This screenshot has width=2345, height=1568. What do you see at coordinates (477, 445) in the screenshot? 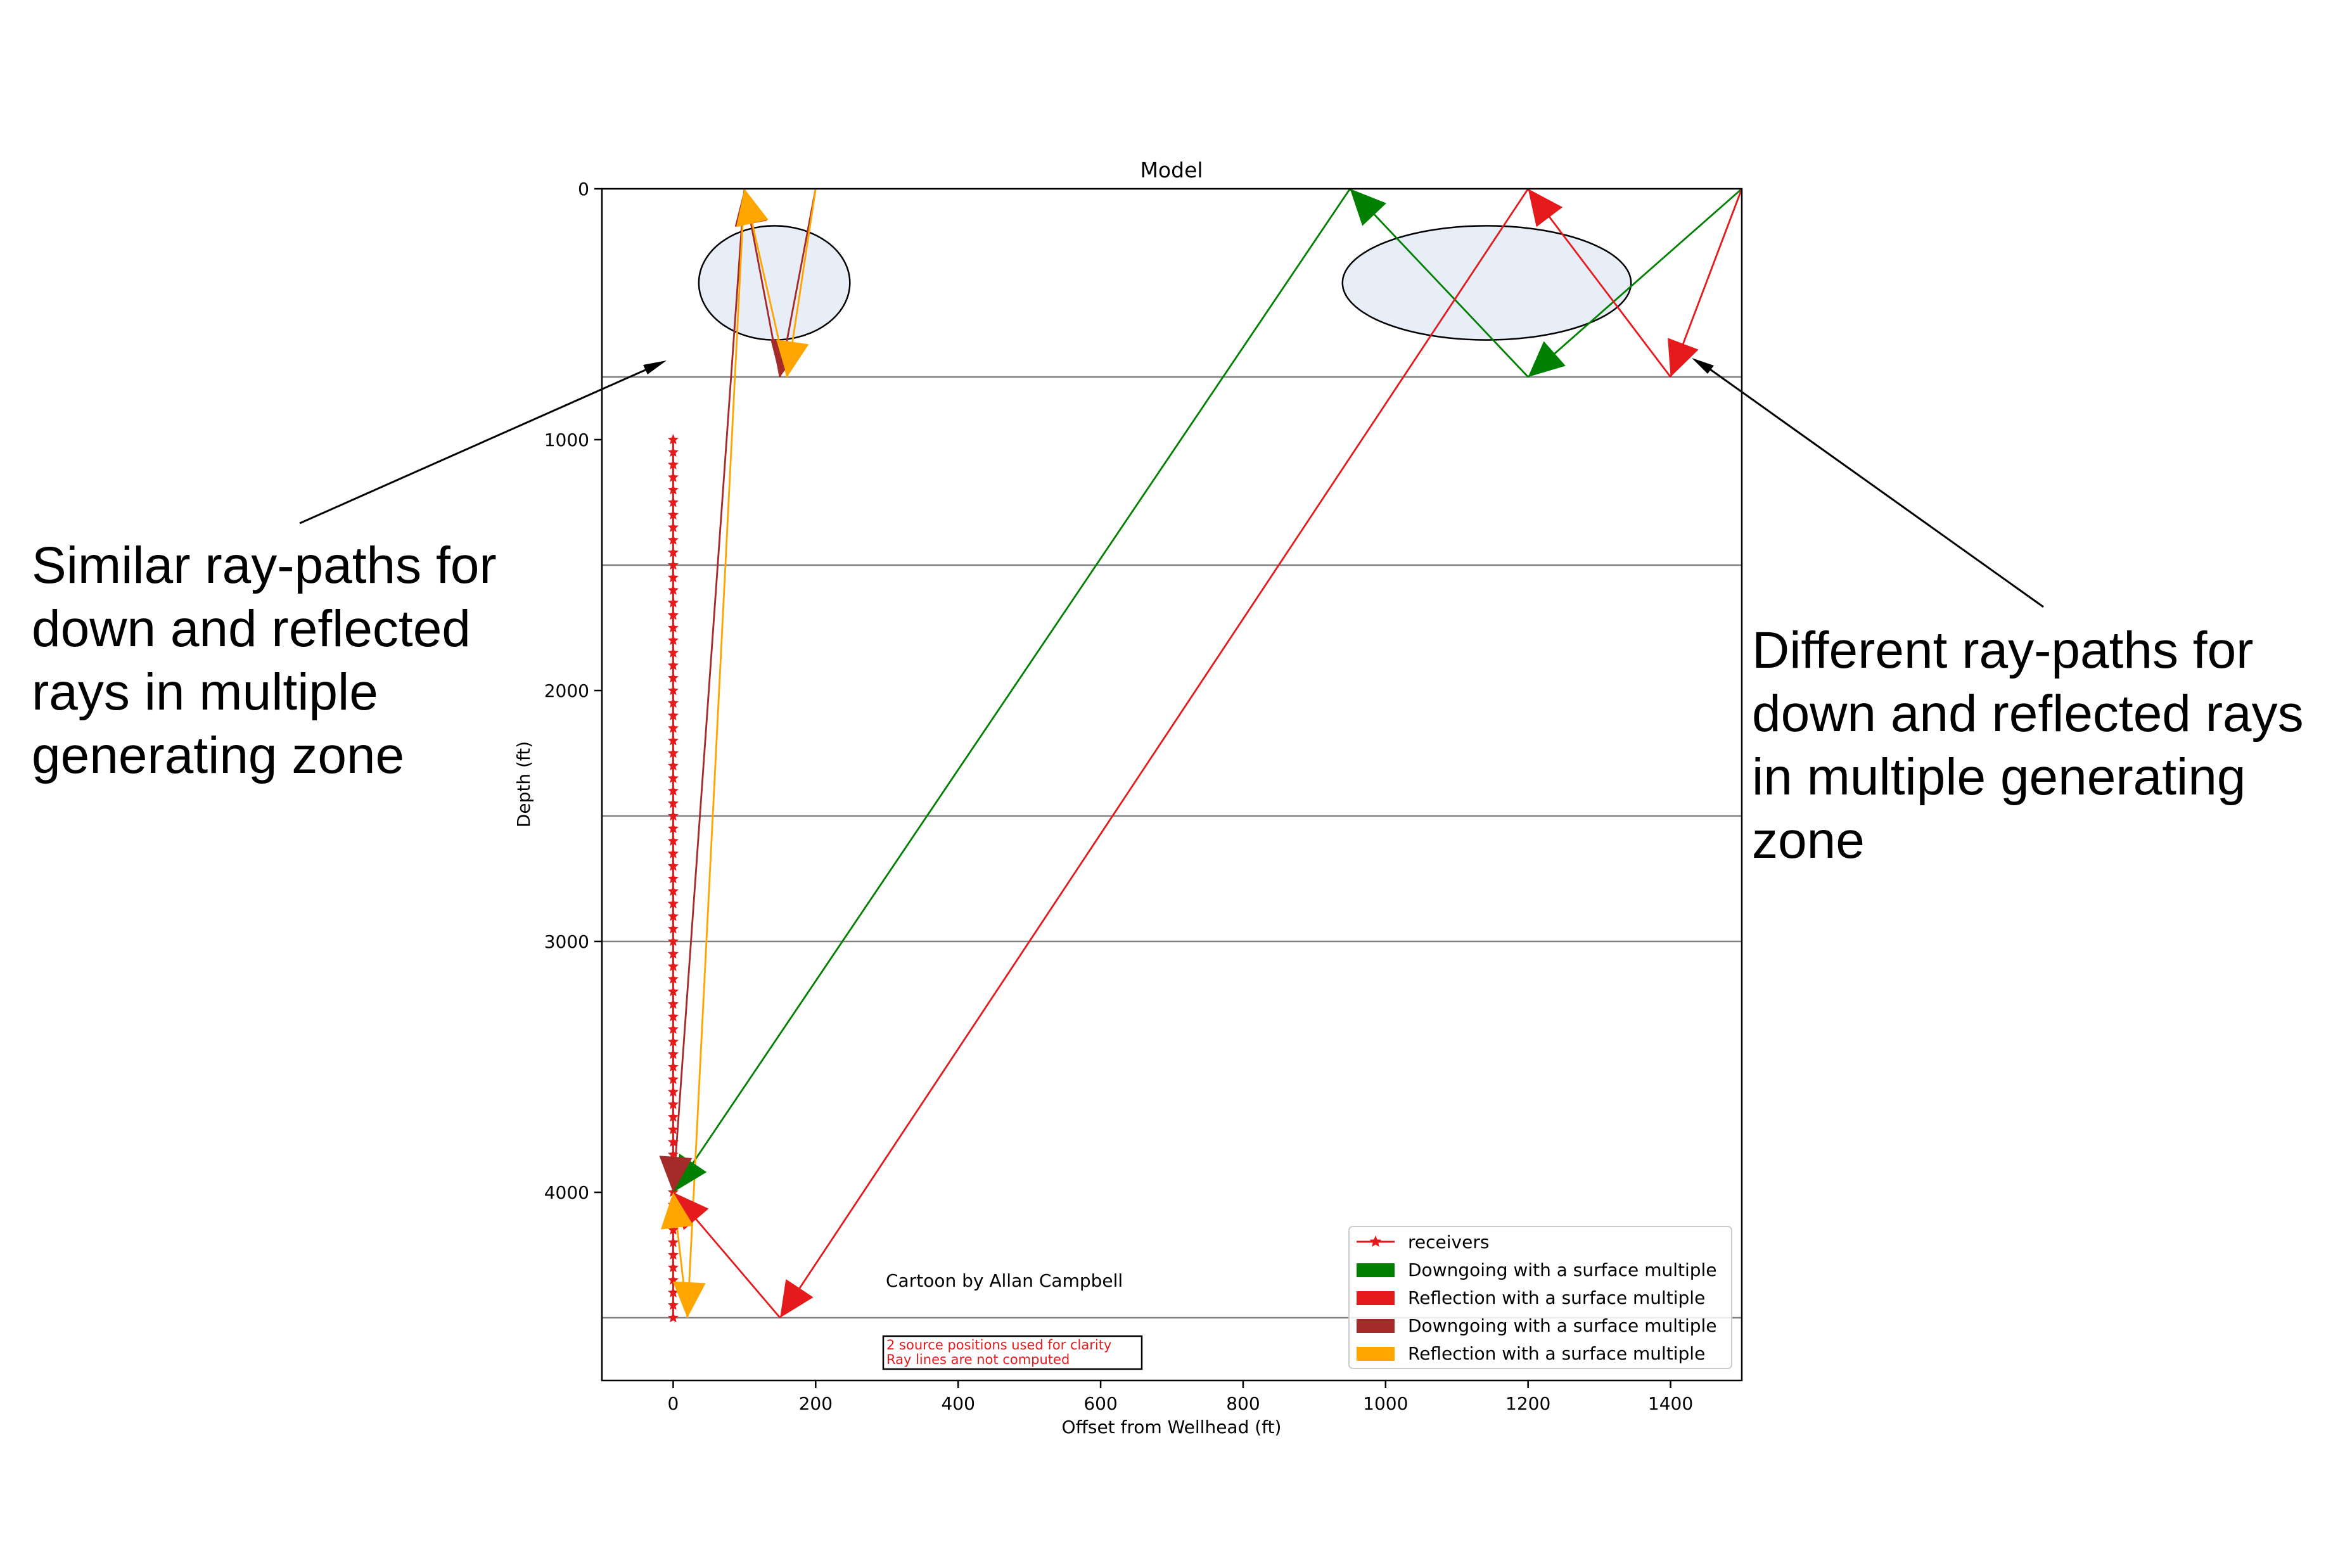
I see `callout-arrow-left` at bounding box center [477, 445].